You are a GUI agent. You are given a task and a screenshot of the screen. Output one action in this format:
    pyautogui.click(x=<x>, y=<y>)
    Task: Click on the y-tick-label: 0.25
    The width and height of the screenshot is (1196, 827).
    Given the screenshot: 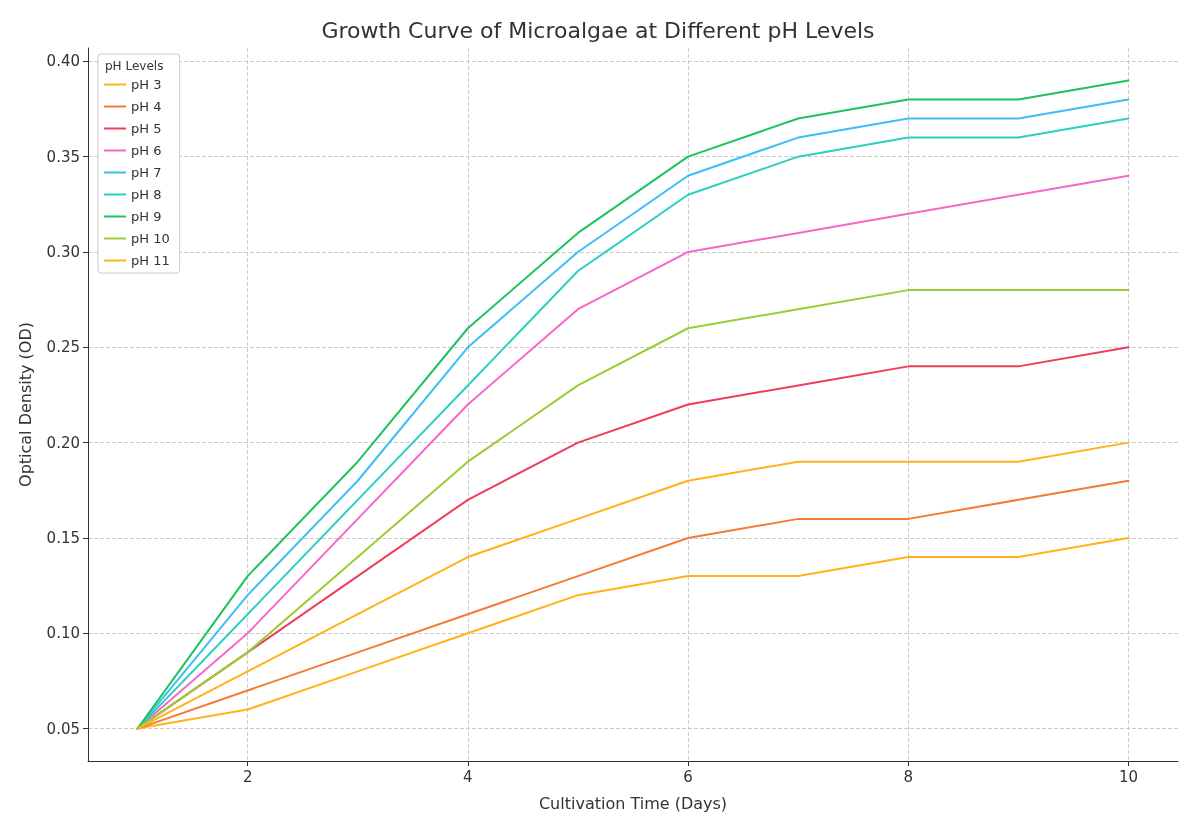 What is the action you would take?
    pyautogui.click(x=63, y=347)
    